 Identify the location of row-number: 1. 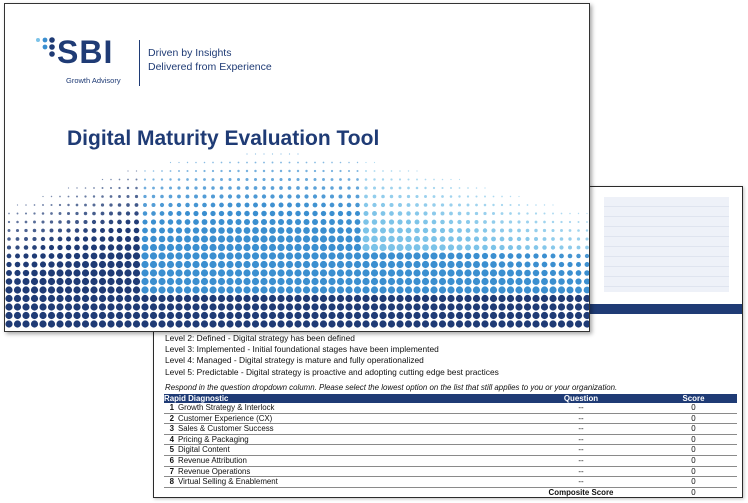
(171, 407).